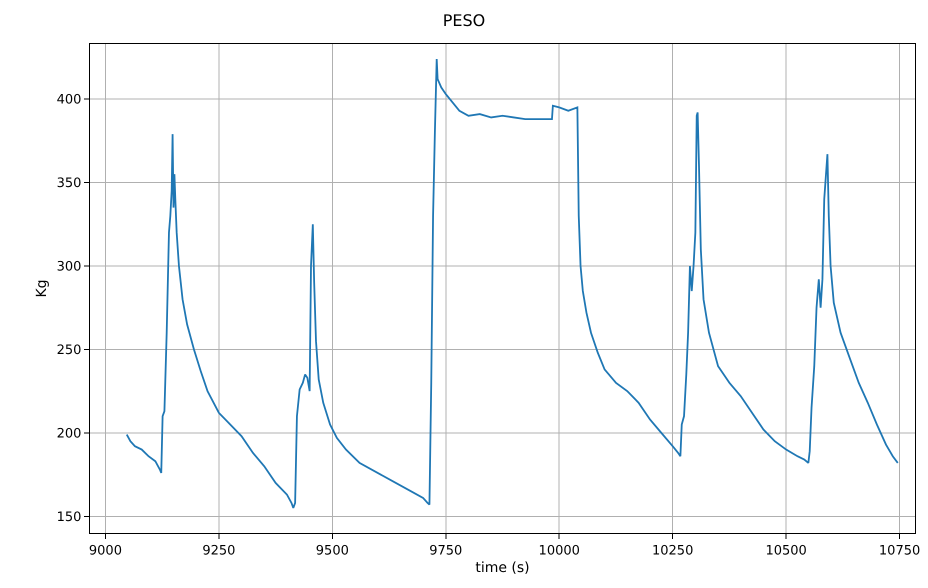 The width and height of the screenshot is (928, 588). Describe the element at coordinates (69, 350) in the screenshot. I see `y-tick-label: 250` at that location.